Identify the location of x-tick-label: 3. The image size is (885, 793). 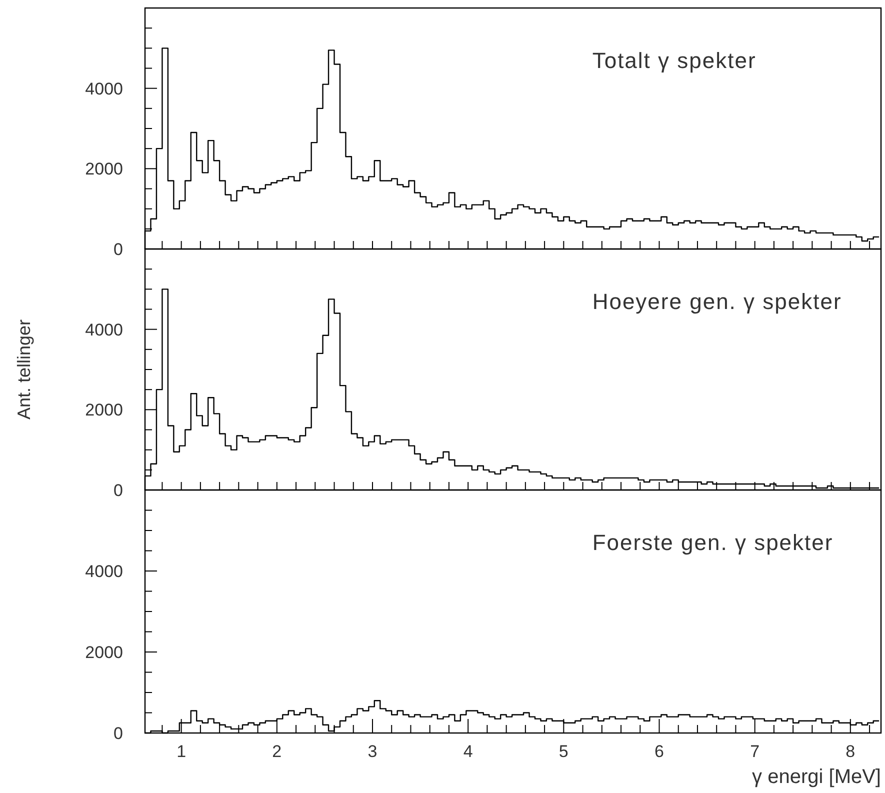
(373, 751).